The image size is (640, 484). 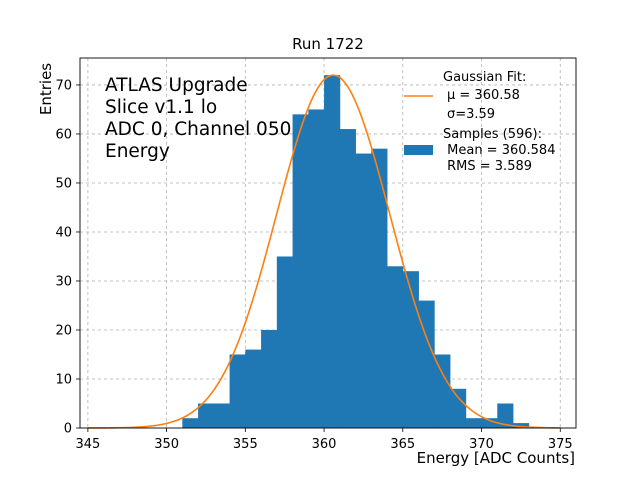 What do you see at coordinates (166, 444) in the screenshot?
I see `x-tick-label: 350` at bounding box center [166, 444].